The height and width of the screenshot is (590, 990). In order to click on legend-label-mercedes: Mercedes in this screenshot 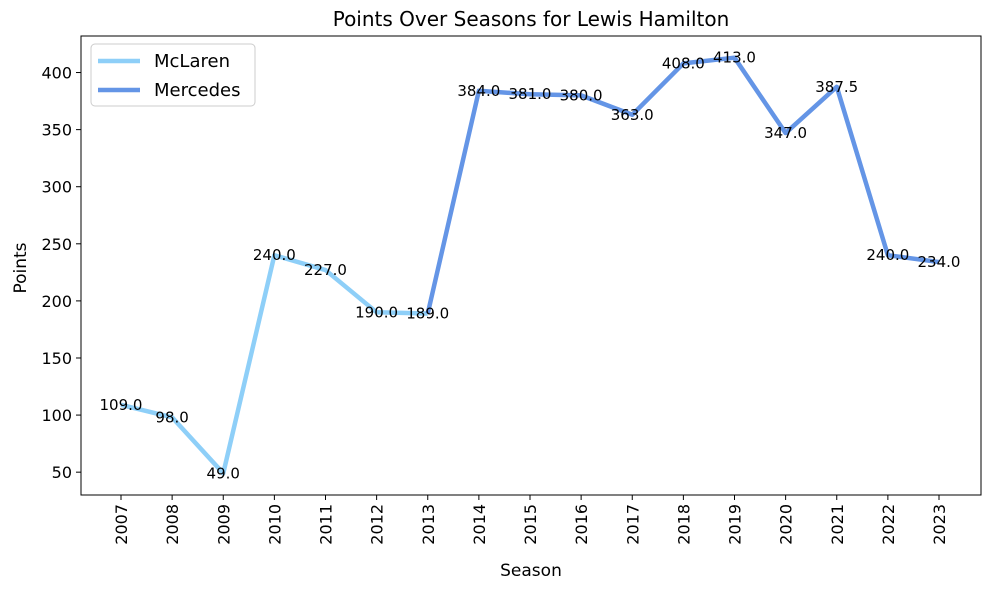, I will do `click(197, 90)`.